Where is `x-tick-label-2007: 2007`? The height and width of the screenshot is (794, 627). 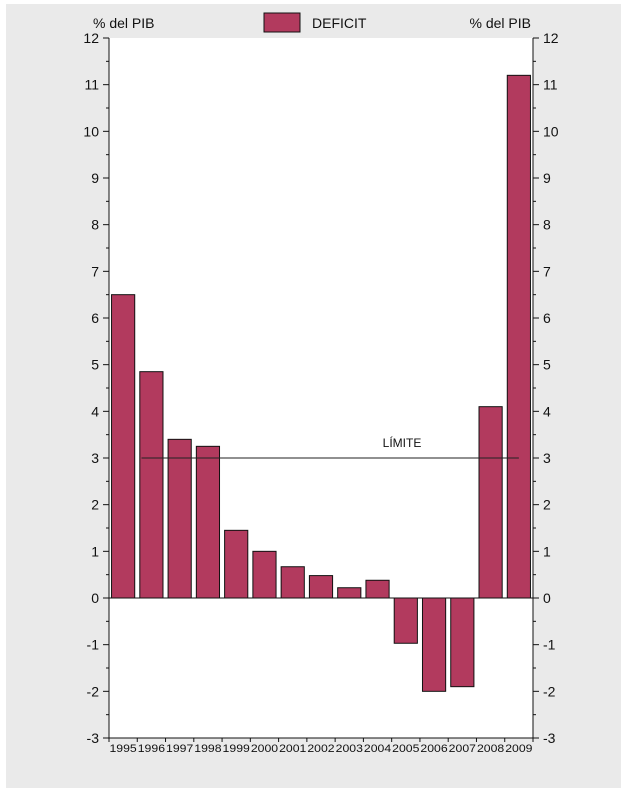 x-tick-label-2007: 2007 is located at coordinates (462, 749).